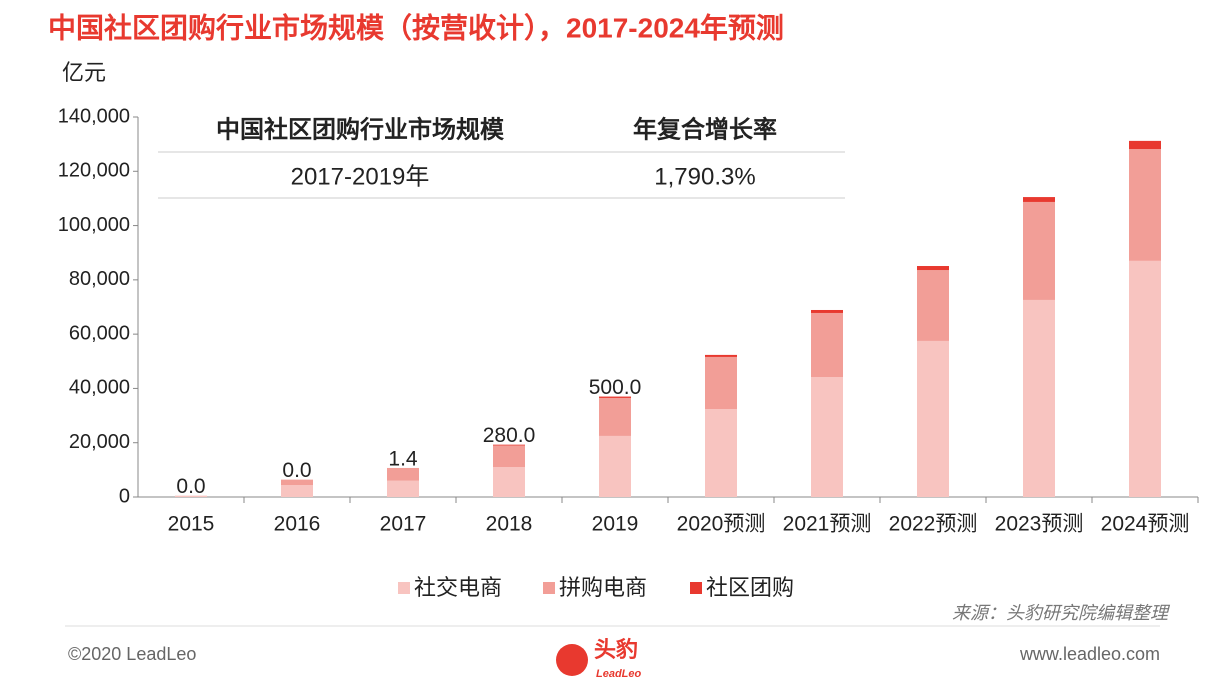  What do you see at coordinates (132, 654) in the screenshot?
I see `copyright: ©2020 LeadLeo` at bounding box center [132, 654].